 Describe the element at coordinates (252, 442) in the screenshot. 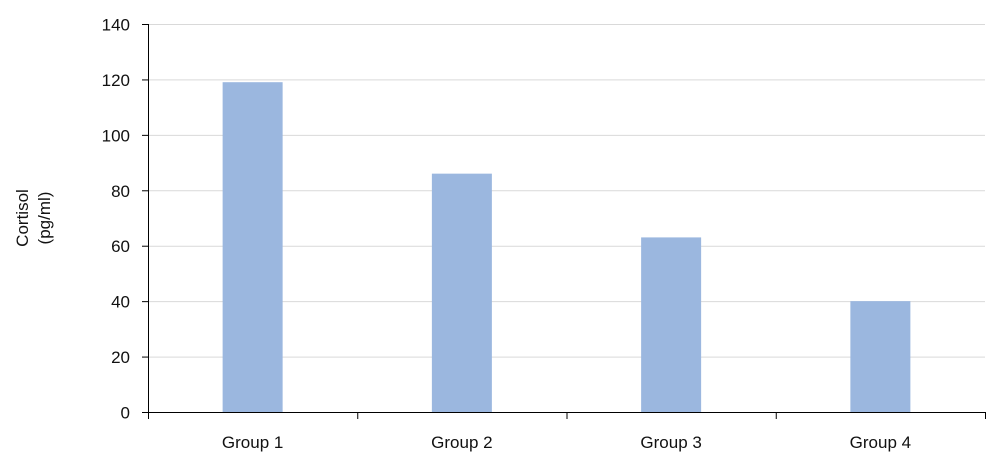

I see `x-tick-label: Group 1` at that location.